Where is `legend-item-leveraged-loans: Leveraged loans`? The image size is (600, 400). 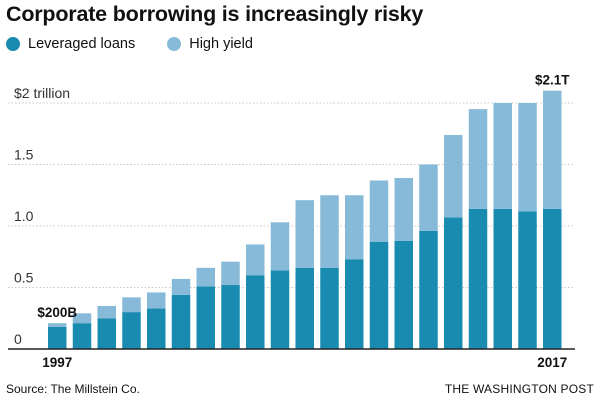 legend-item-leveraged-loans: Leveraged loans is located at coordinates (70, 44).